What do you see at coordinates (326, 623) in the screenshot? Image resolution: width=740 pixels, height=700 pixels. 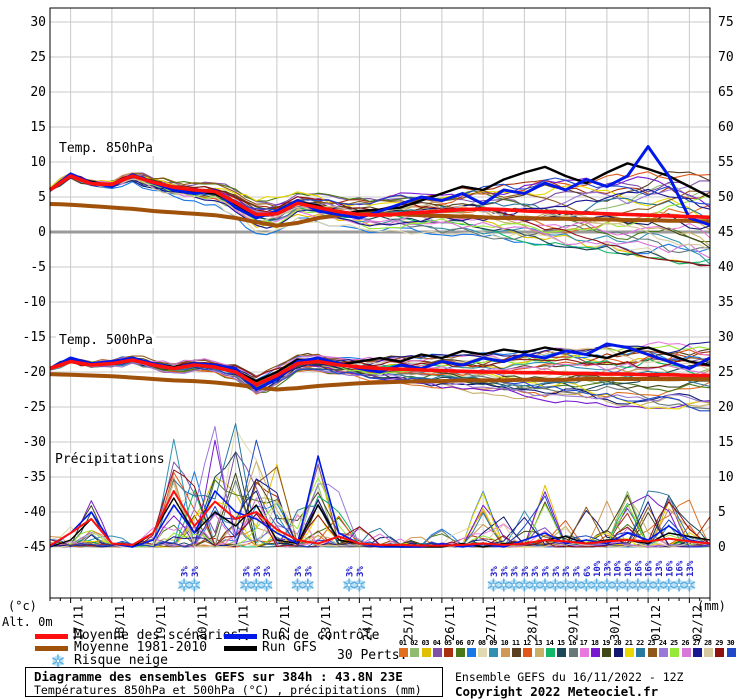 I see `x-axis-date-label: 23/11` at bounding box center [326, 623].